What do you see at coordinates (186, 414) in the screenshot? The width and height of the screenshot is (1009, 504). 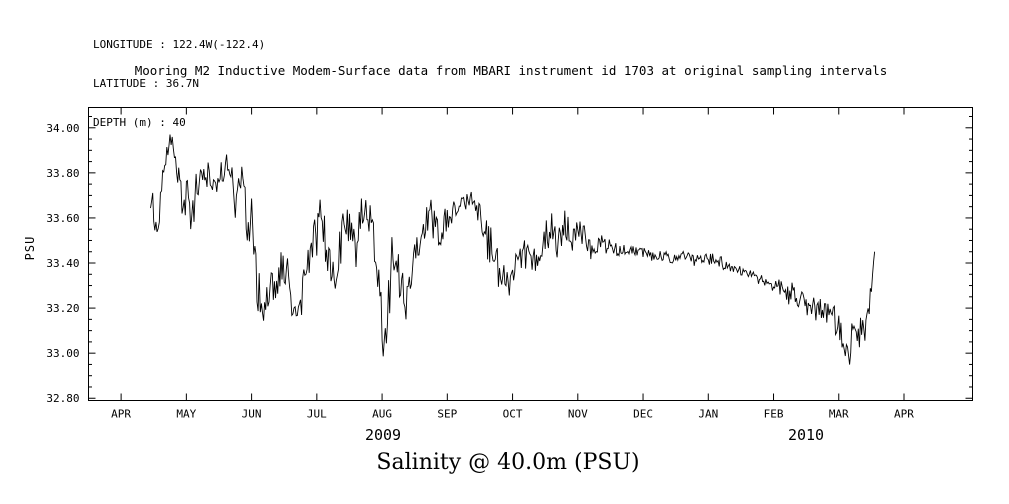 I see `x-tick-label: MAY` at bounding box center [186, 414].